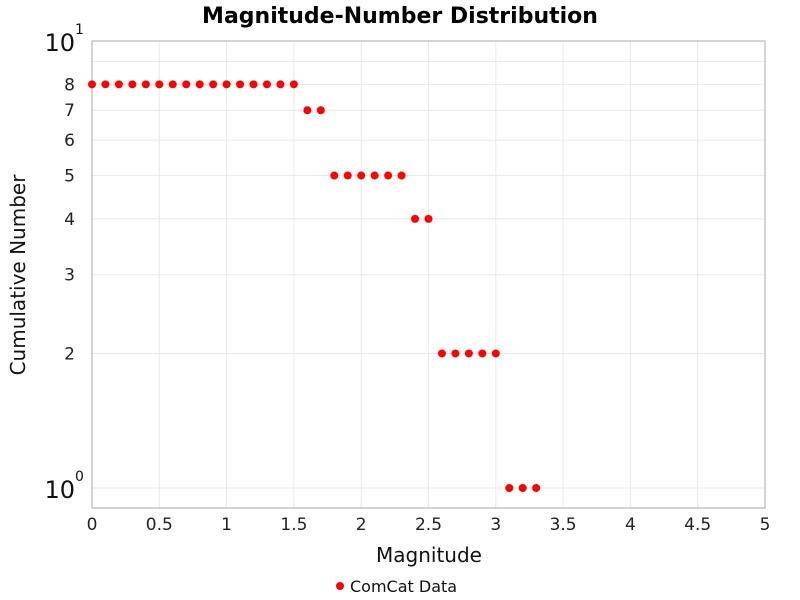 This screenshot has width=800, height=600. What do you see at coordinates (495, 525) in the screenshot?
I see `x-tick-label: 3` at bounding box center [495, 525].